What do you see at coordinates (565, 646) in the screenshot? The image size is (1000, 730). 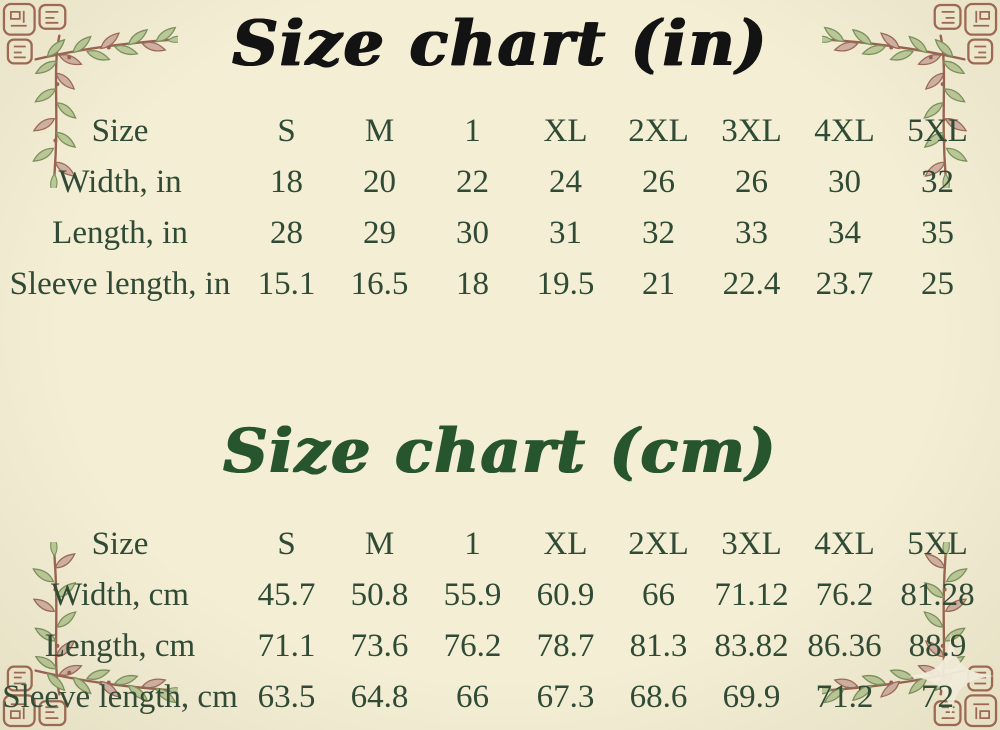 I see `value-cell: 78.7` at bounding box center [565, 646].